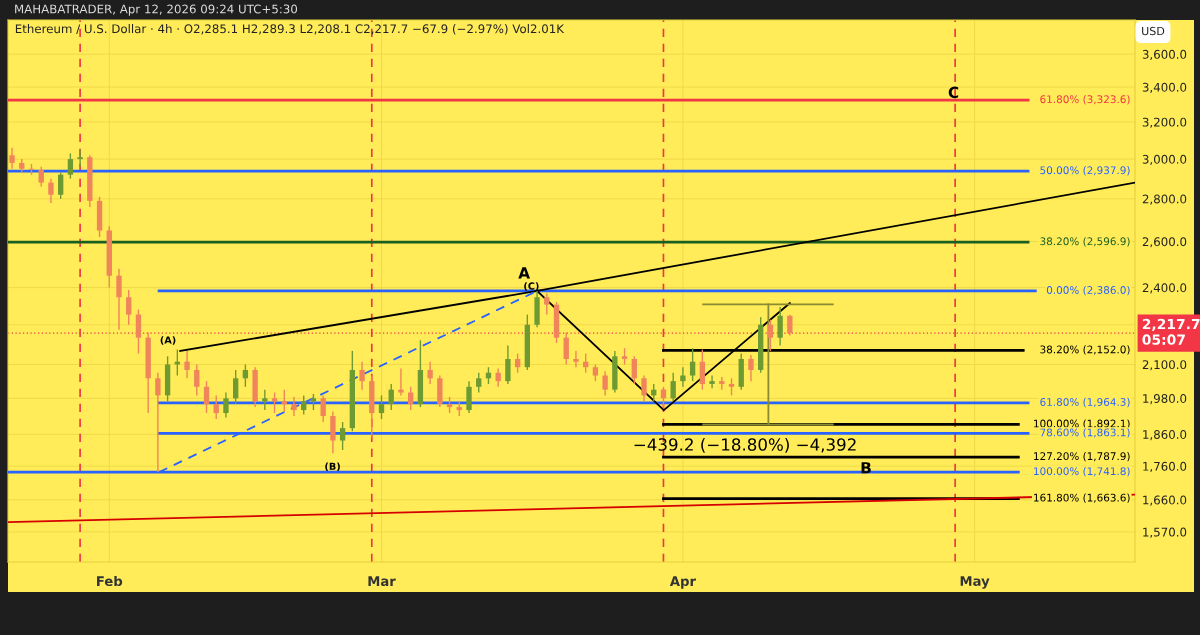 This screenshot has width=1200, height=635. Describe the element at coordinates (866, 468) in the screenshot. I see `annotation: B` at that location.